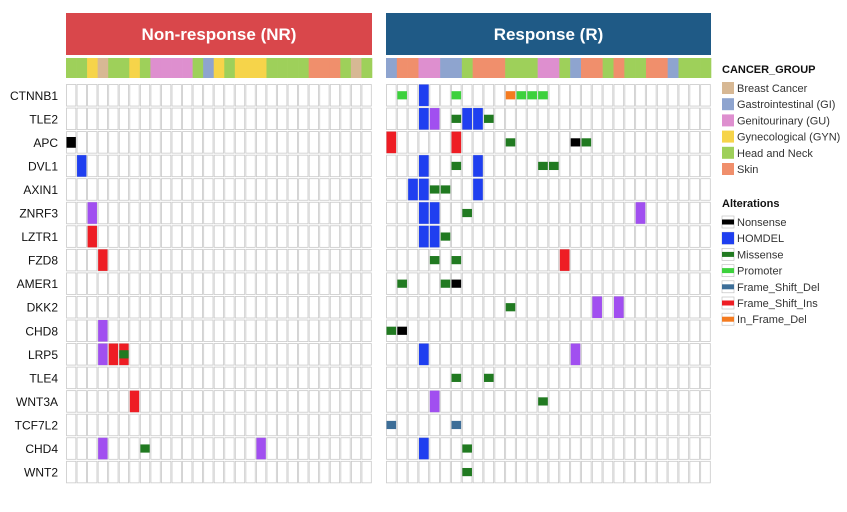  What do you see at coordinates (43, 355) in the screenshot?
I see `gene-label-lrp5: LRP5` at bounding box center [43, 355].